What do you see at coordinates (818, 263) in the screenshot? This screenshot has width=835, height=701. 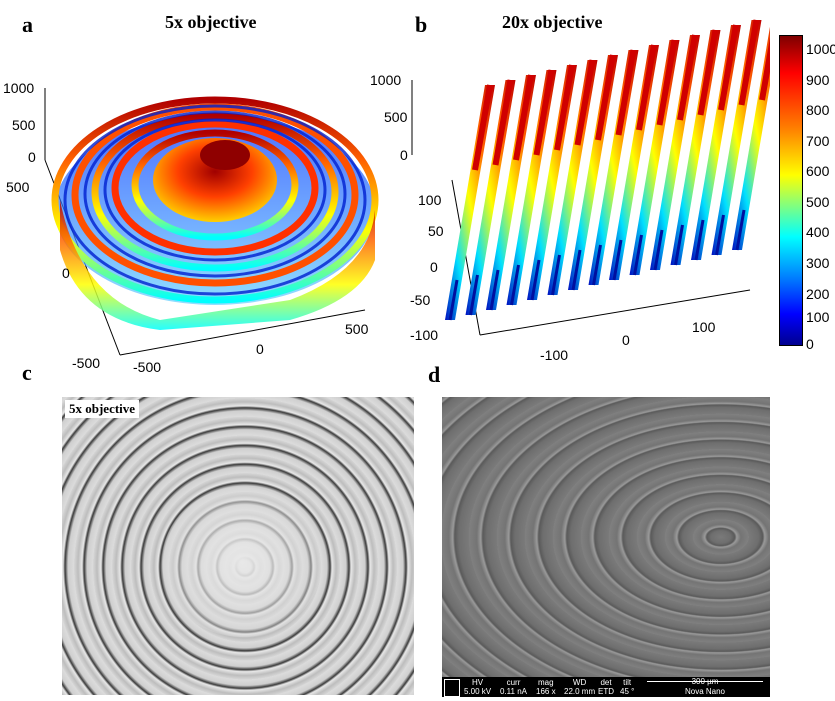 I see `colorbar-tick: 300` at bounding box center [818, 263].